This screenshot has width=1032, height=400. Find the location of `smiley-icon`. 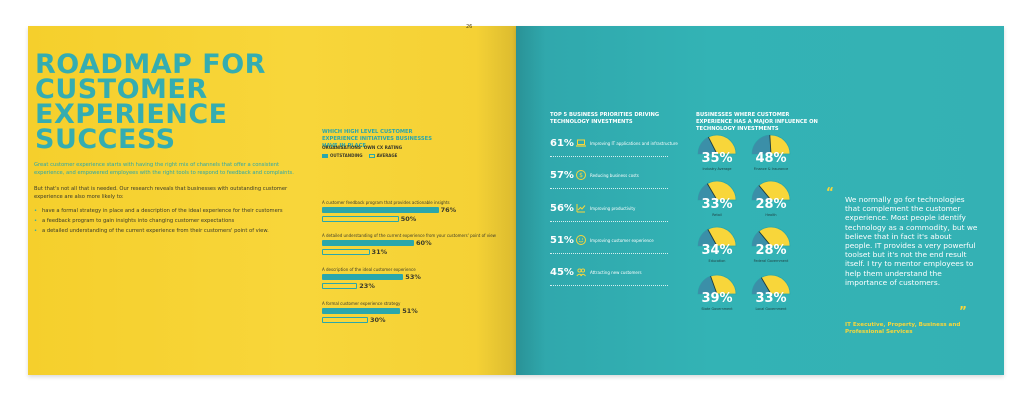

smiley-icon is located at coordinates (581, 240).